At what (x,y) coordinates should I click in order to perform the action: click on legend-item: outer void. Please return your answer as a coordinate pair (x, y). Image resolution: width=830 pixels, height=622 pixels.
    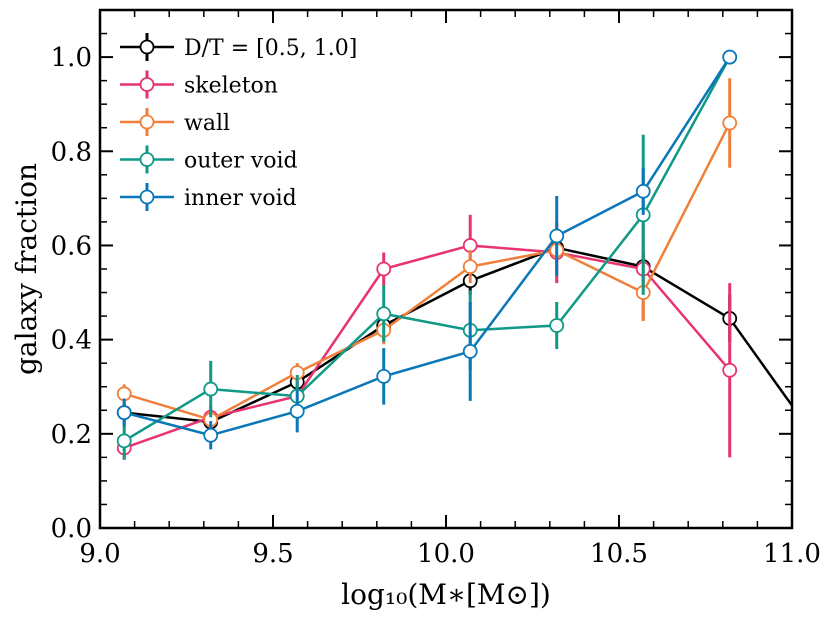
    Looking at the image, I should click on (209, 159).